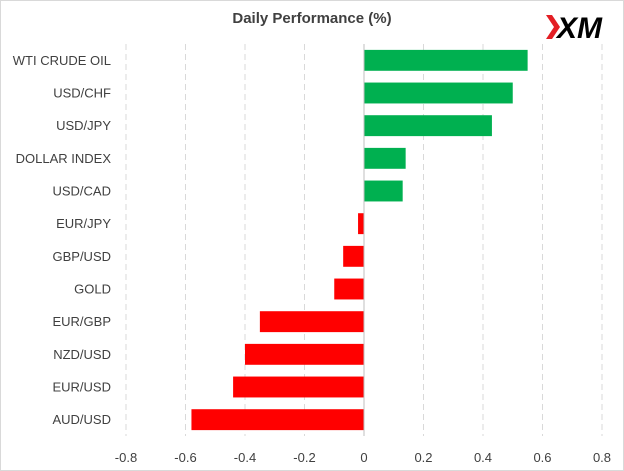  What do you see at coordinates (81, 321) in the screenshot?
I see `category-label: EUR/GBP` at bounding box center [81, 321].